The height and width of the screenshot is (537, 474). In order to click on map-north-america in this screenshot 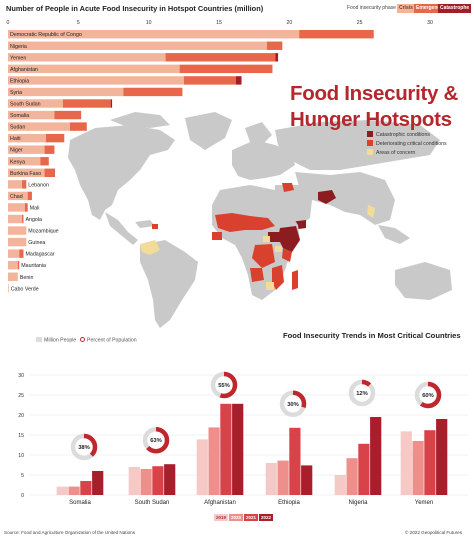, I will do `click(121, 172)`.